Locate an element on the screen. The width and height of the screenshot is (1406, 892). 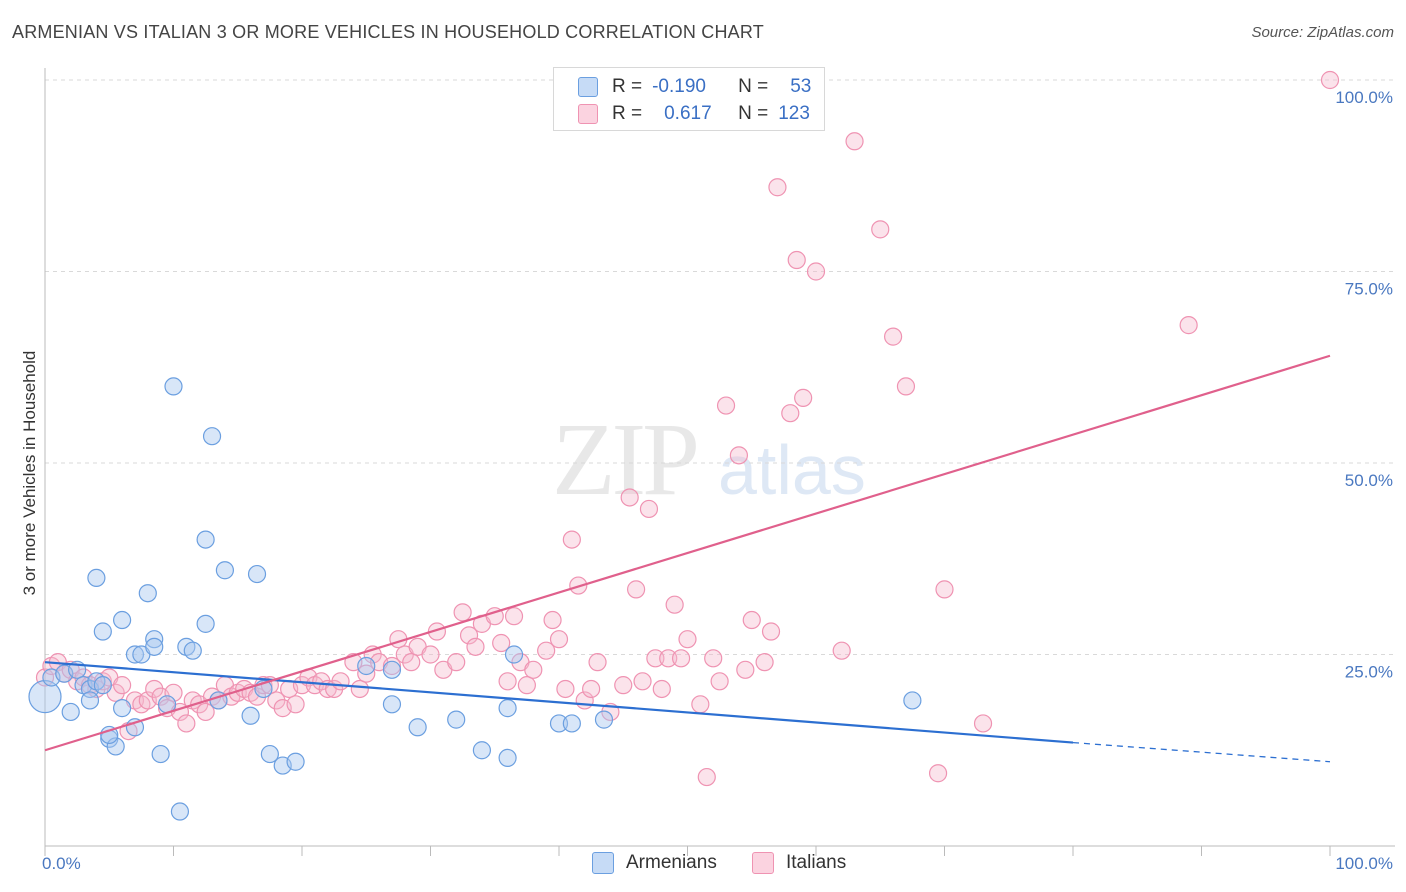
legend-label: Armenians is located at coordinates (671, 862).